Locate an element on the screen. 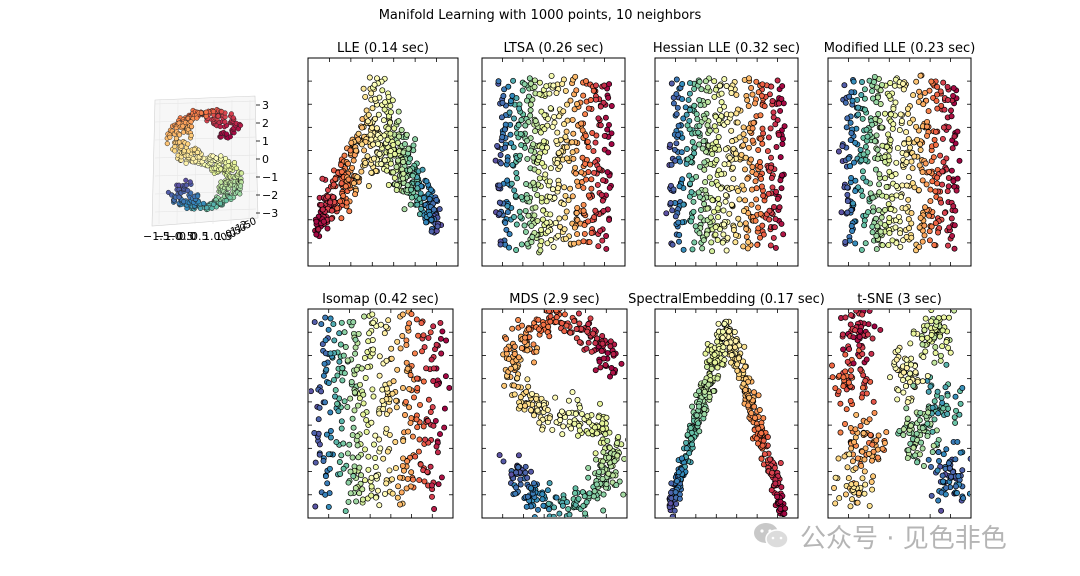 Image resolution: width=1080 pixels, height=576 pixels. x-tick-label: 0.0 is located at coordinates (188, 236).